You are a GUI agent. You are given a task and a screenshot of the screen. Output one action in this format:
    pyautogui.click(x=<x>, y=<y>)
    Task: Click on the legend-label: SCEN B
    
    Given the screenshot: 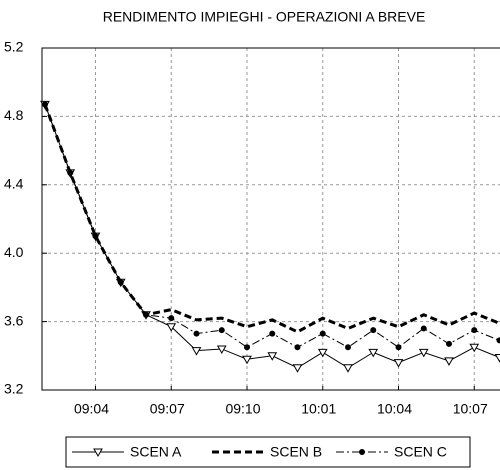 What is the action you would take?
    pyautogui.click(x=296, y=452)
    